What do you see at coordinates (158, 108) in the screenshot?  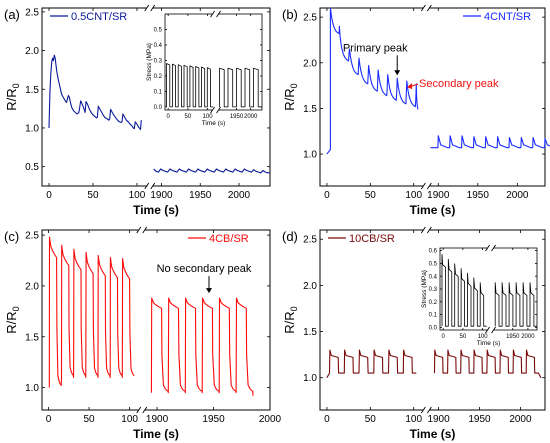 I see `y-tick-label: 0.0` at bounding box center [158, 108].